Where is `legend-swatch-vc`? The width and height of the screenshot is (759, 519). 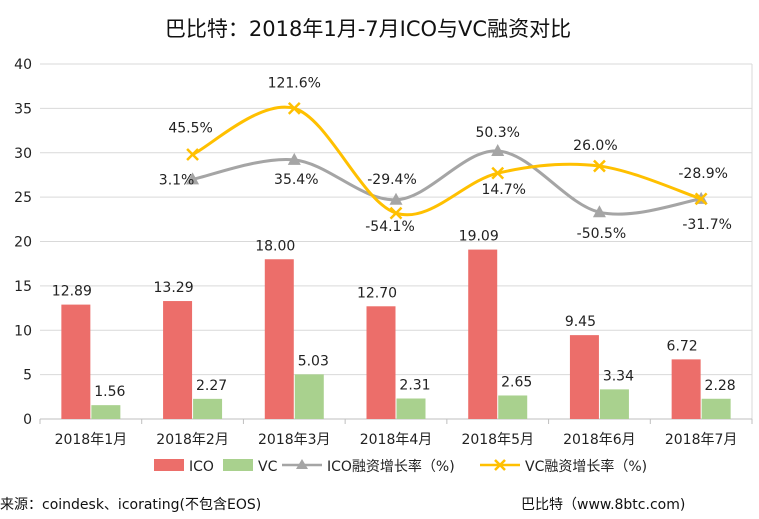
legend-swatch-vc is located at coordinates (238, 465).